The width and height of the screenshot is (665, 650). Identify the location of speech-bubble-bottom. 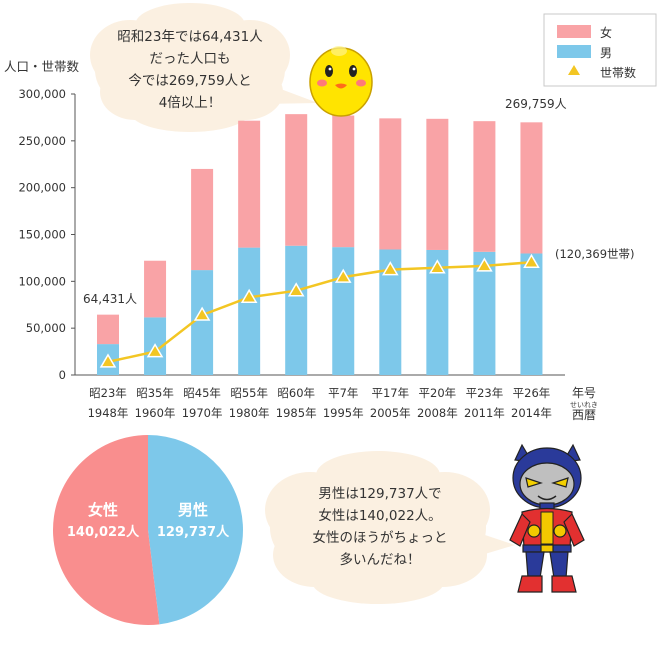
(390, 527).